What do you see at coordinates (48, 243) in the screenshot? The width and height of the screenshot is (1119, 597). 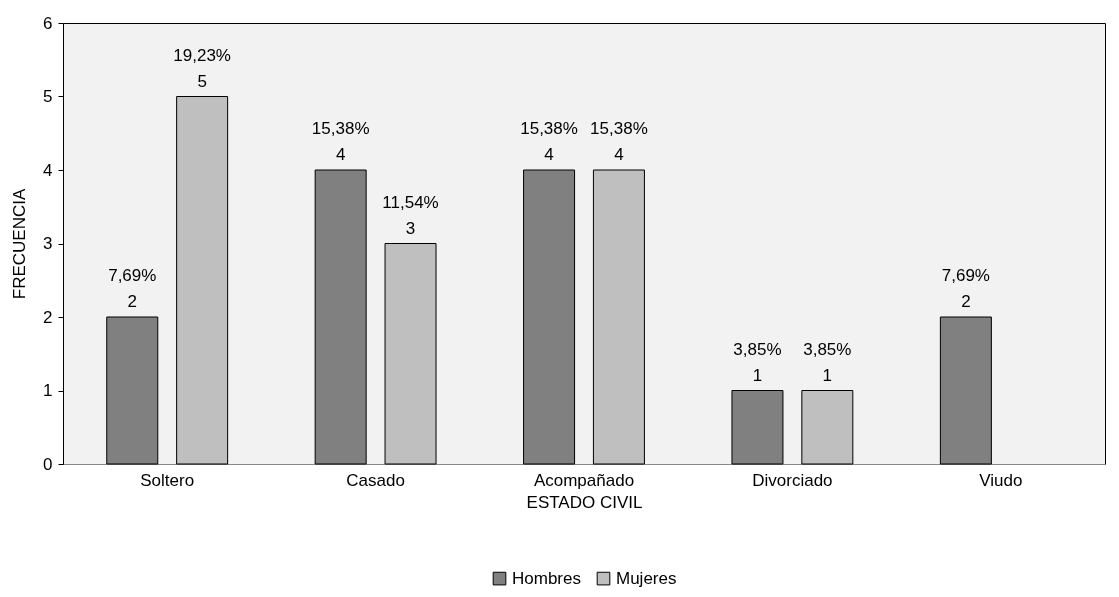 I see `y-tick-label: 3` at bounding box center [48, 243].